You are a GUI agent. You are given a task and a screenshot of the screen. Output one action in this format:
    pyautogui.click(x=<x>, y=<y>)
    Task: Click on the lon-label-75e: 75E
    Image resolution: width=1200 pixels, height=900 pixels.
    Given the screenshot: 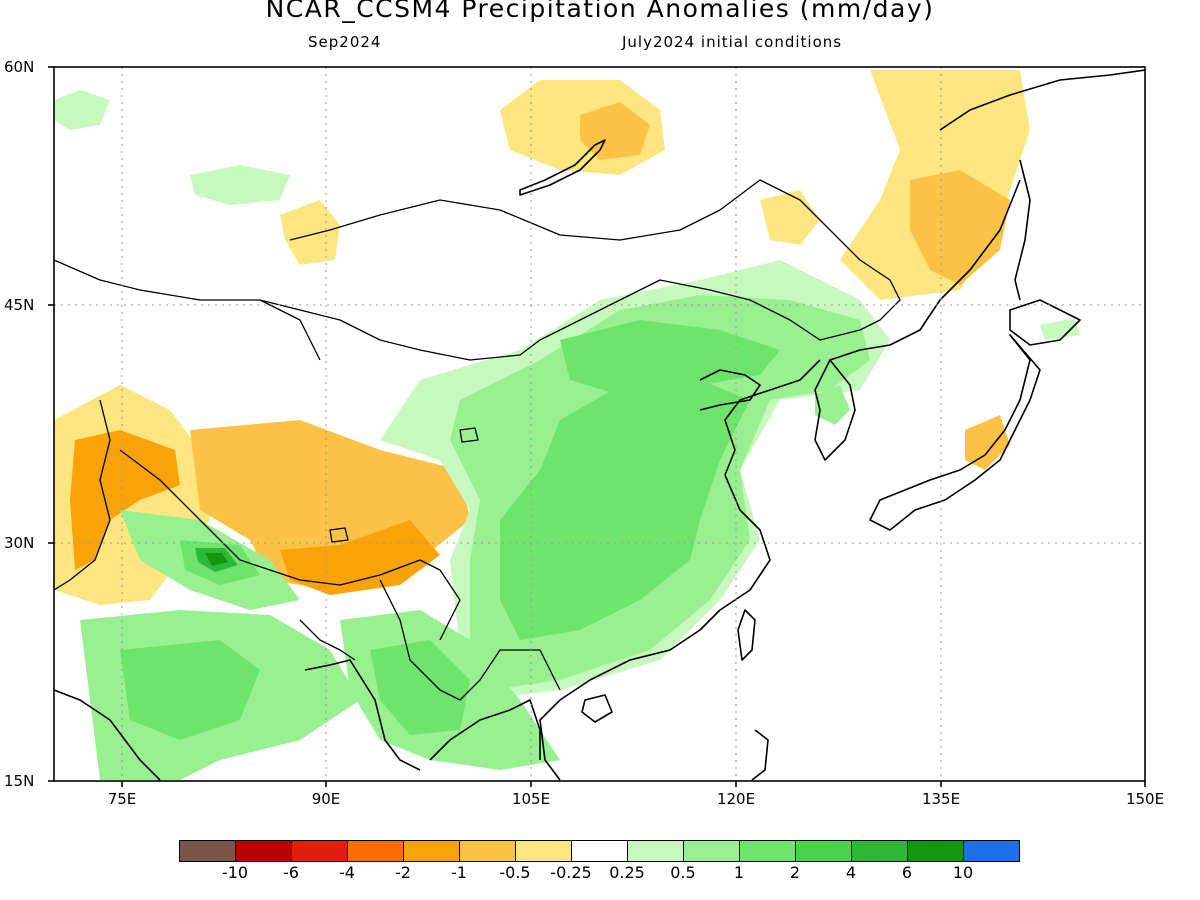 What is the action you would take?
    pyautogui.click(x=122, y=799)
    